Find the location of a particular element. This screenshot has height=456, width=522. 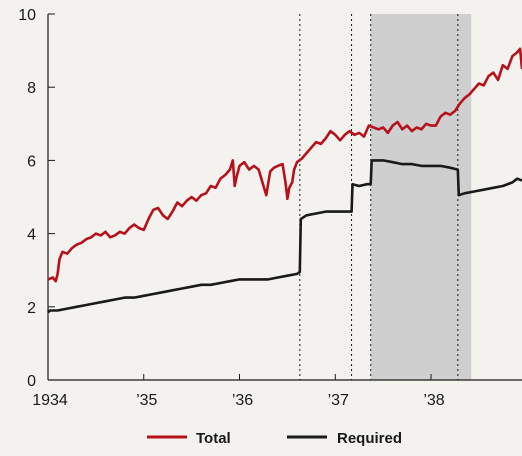

y-tick-label-0: 0 is located at coordinates (31, 381).